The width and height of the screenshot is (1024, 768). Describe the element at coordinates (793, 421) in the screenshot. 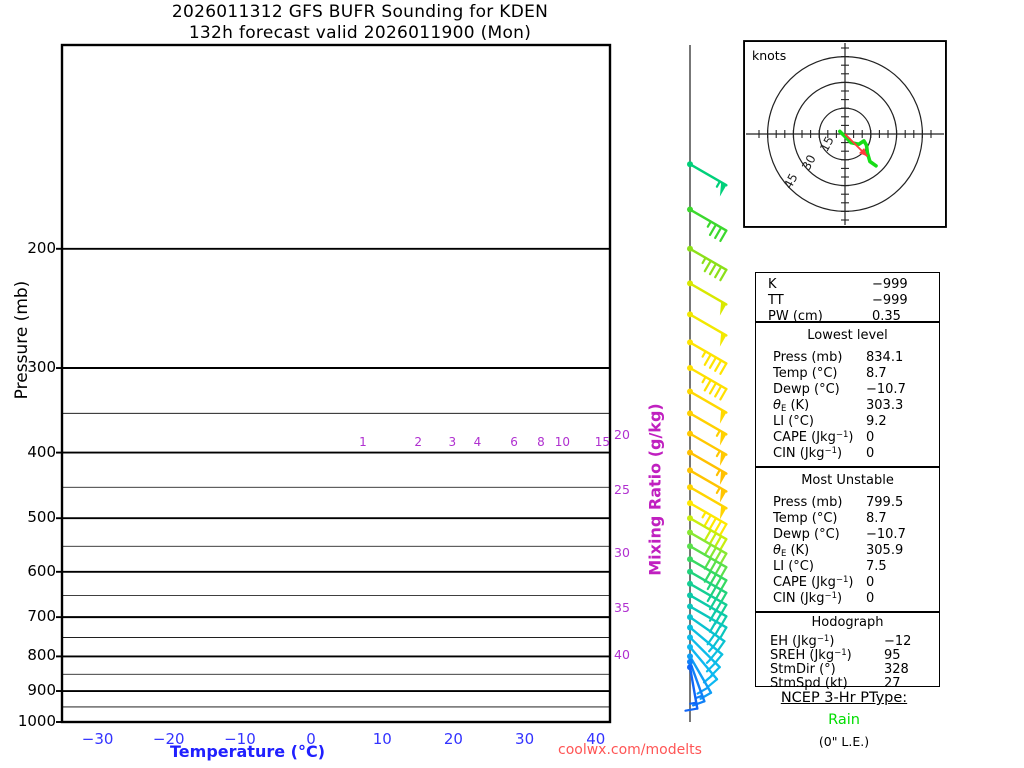

I see `stat-label: LI (°C)` at that location.